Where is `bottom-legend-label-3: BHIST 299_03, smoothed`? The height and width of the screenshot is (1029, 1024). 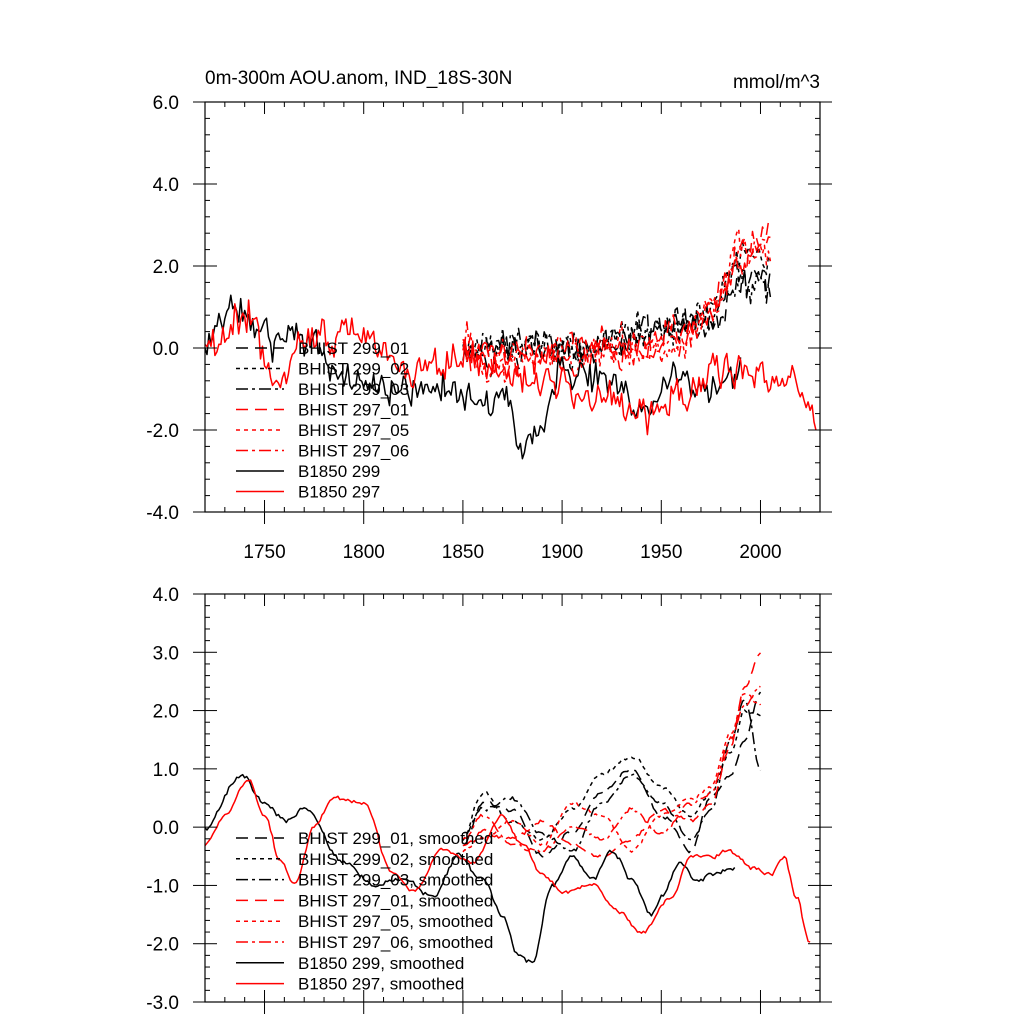
bottom-legend-label-3: BHIST 299_03, smoothed is located at coordinates (395, 880).